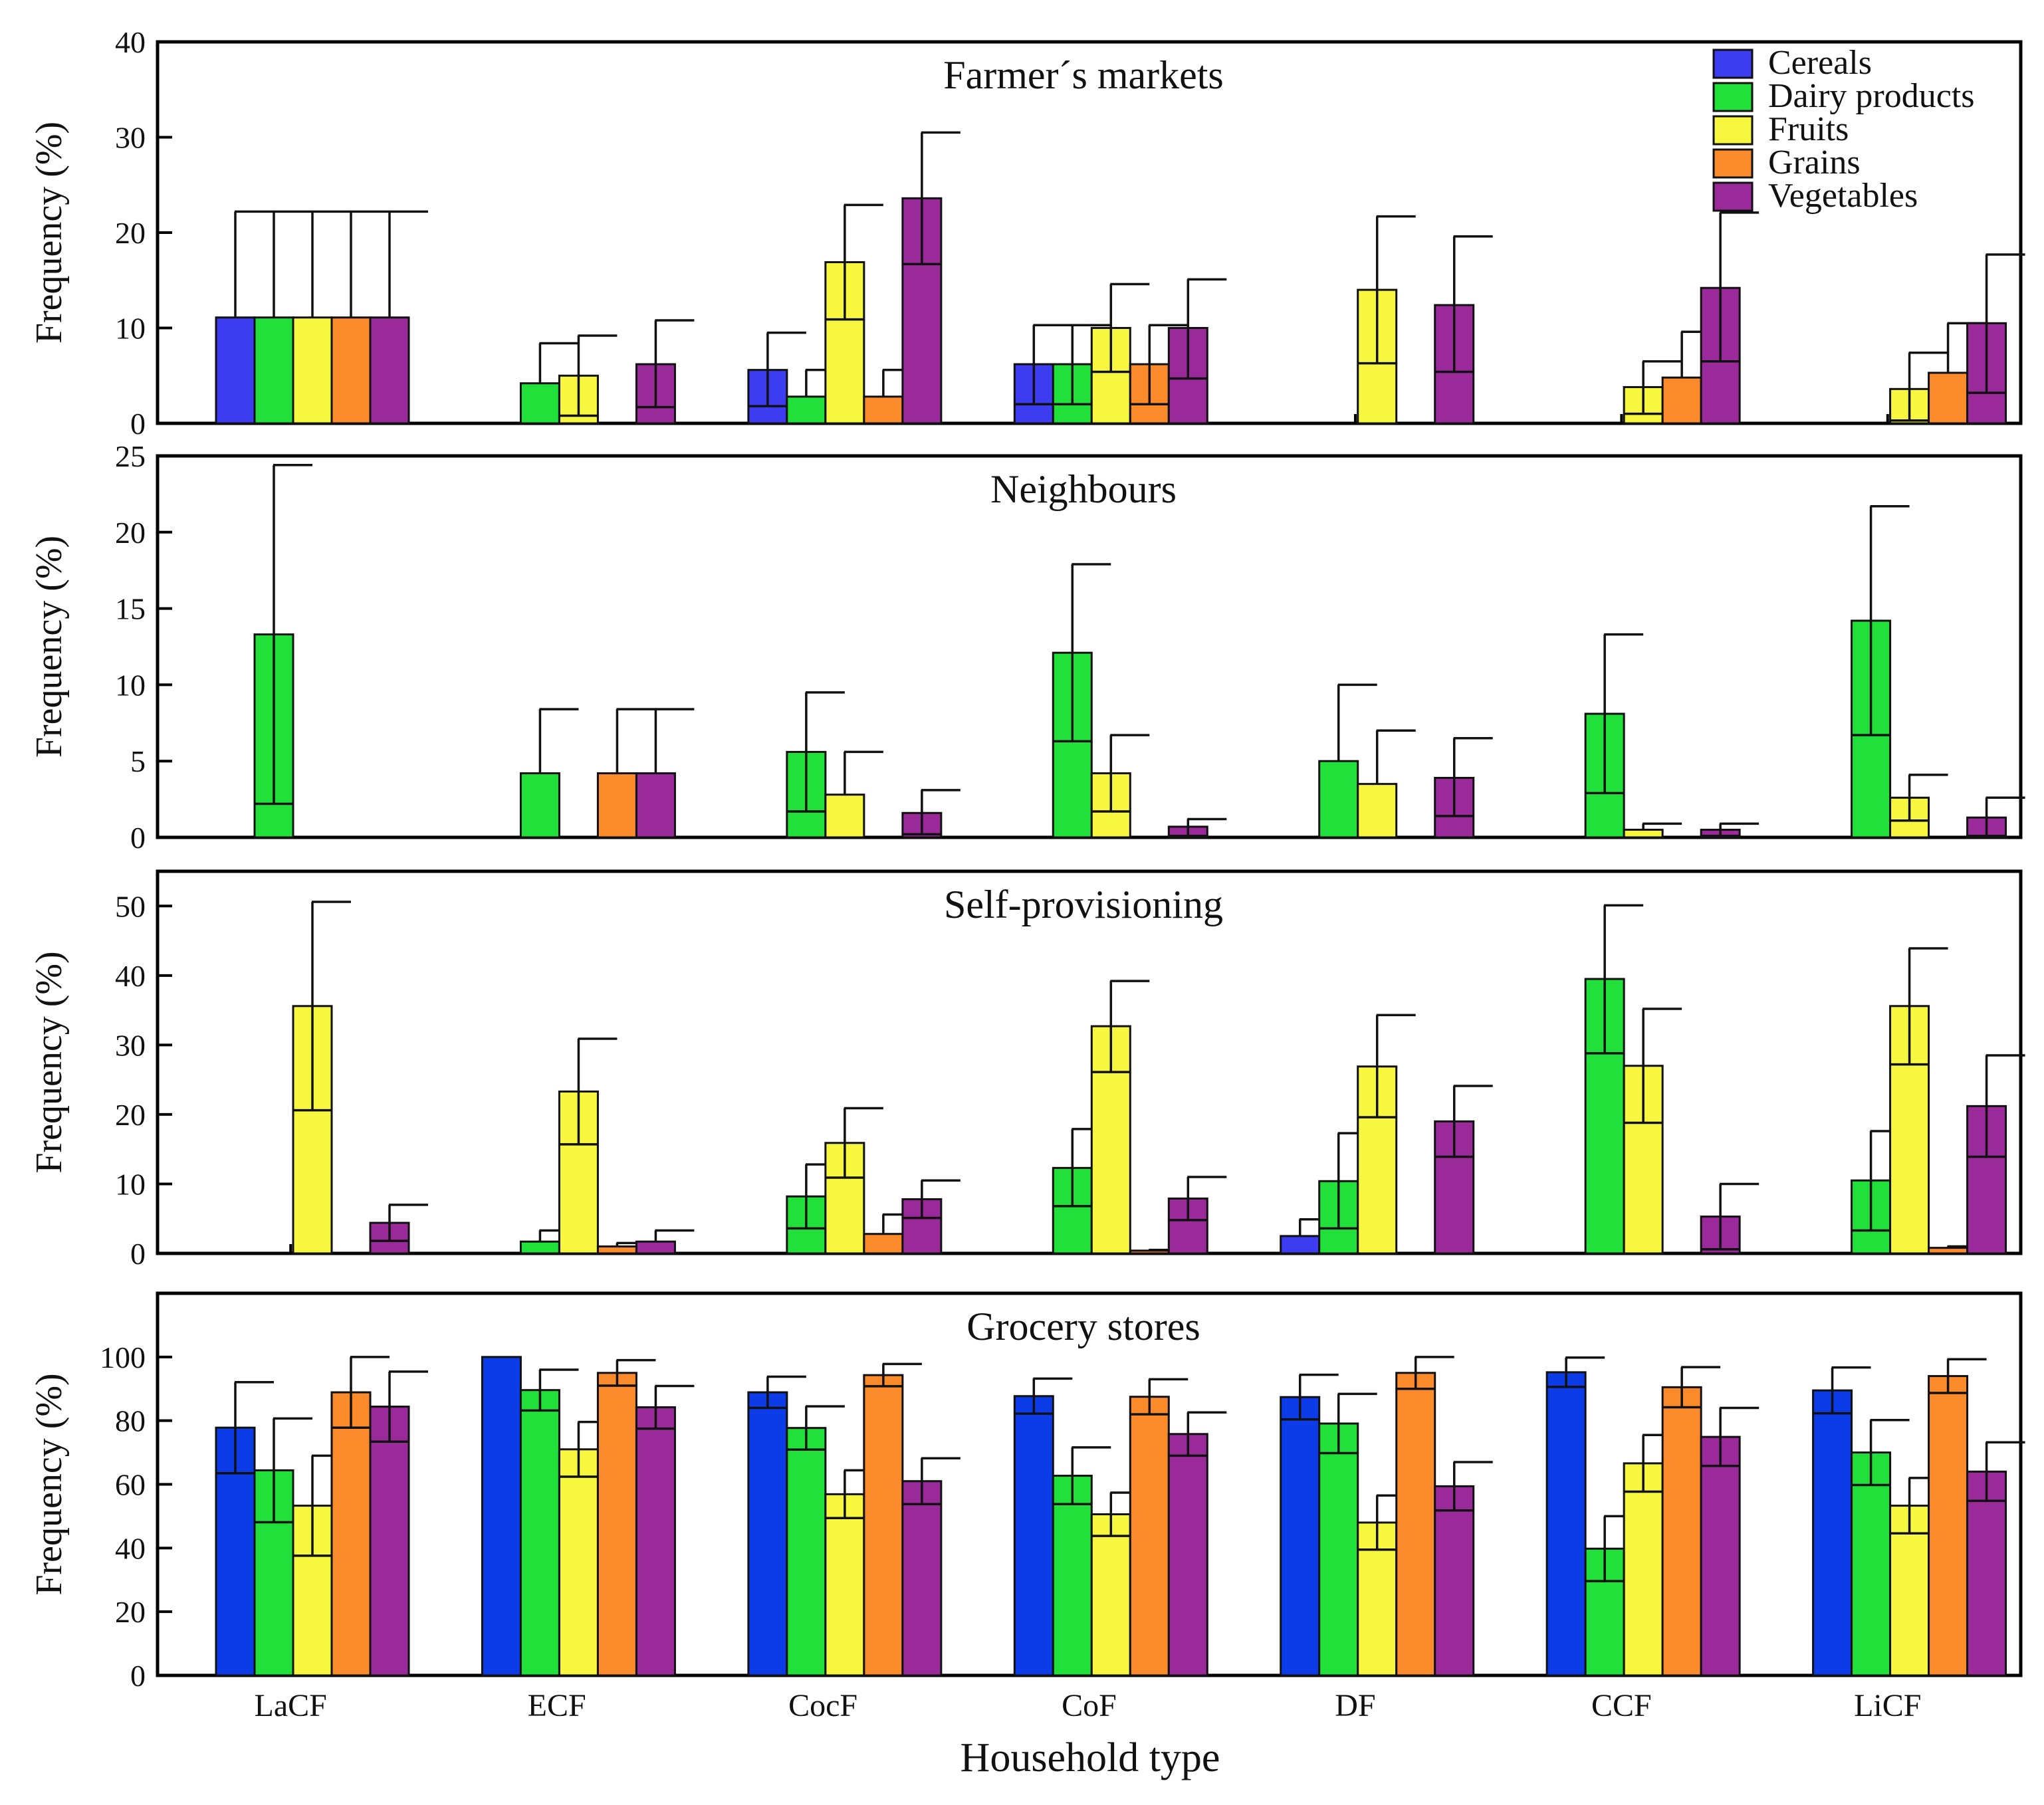 Image resolution: width=2044 pixels, height=1805 pixels. I want to click on panel-title: Grocery stores, so click(1083, 1326).